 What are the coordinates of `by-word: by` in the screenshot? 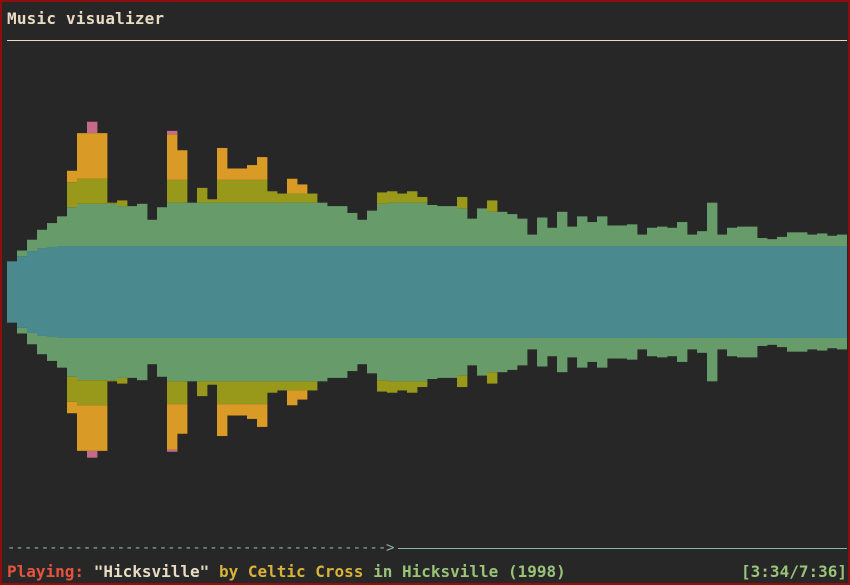 It's located at (228, 571).